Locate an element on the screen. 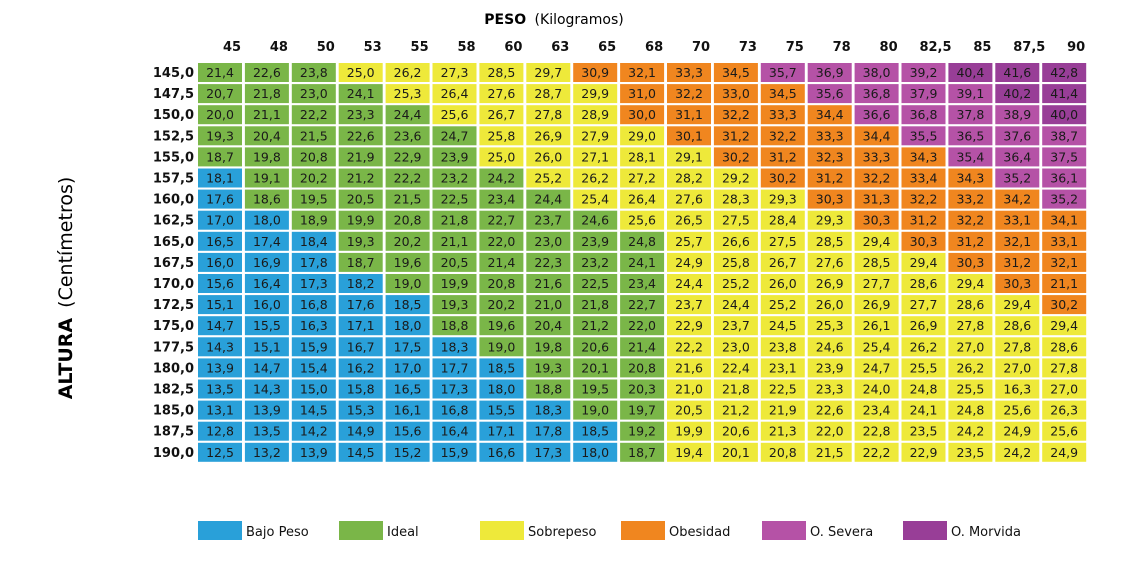 The image size is (1131, 580). cell-value: 29,7 is located at coordinates (548, 72).